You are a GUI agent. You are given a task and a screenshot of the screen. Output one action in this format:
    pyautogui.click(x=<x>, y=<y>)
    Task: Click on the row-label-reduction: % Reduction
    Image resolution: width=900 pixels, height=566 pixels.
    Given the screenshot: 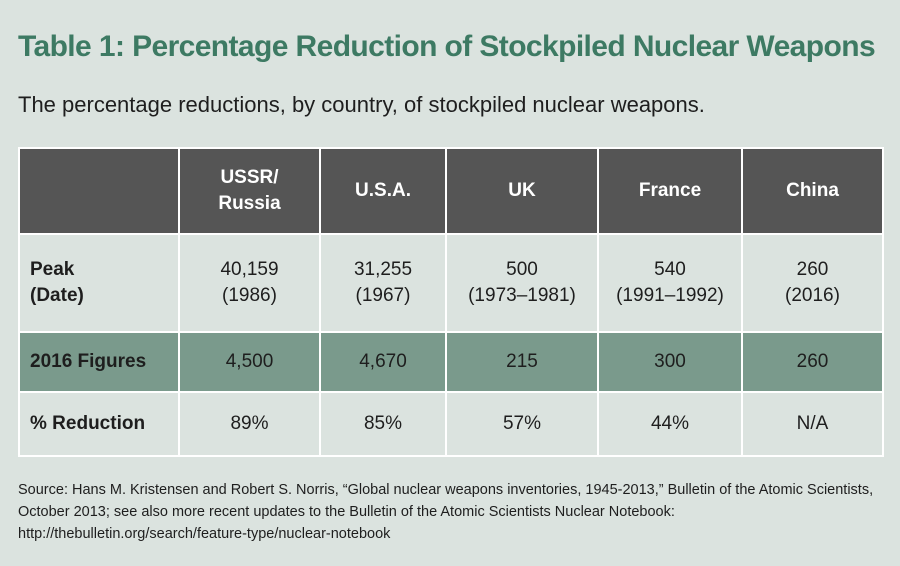 What is the action you would take?
    pyautogui.click(x=99, y=424)
    